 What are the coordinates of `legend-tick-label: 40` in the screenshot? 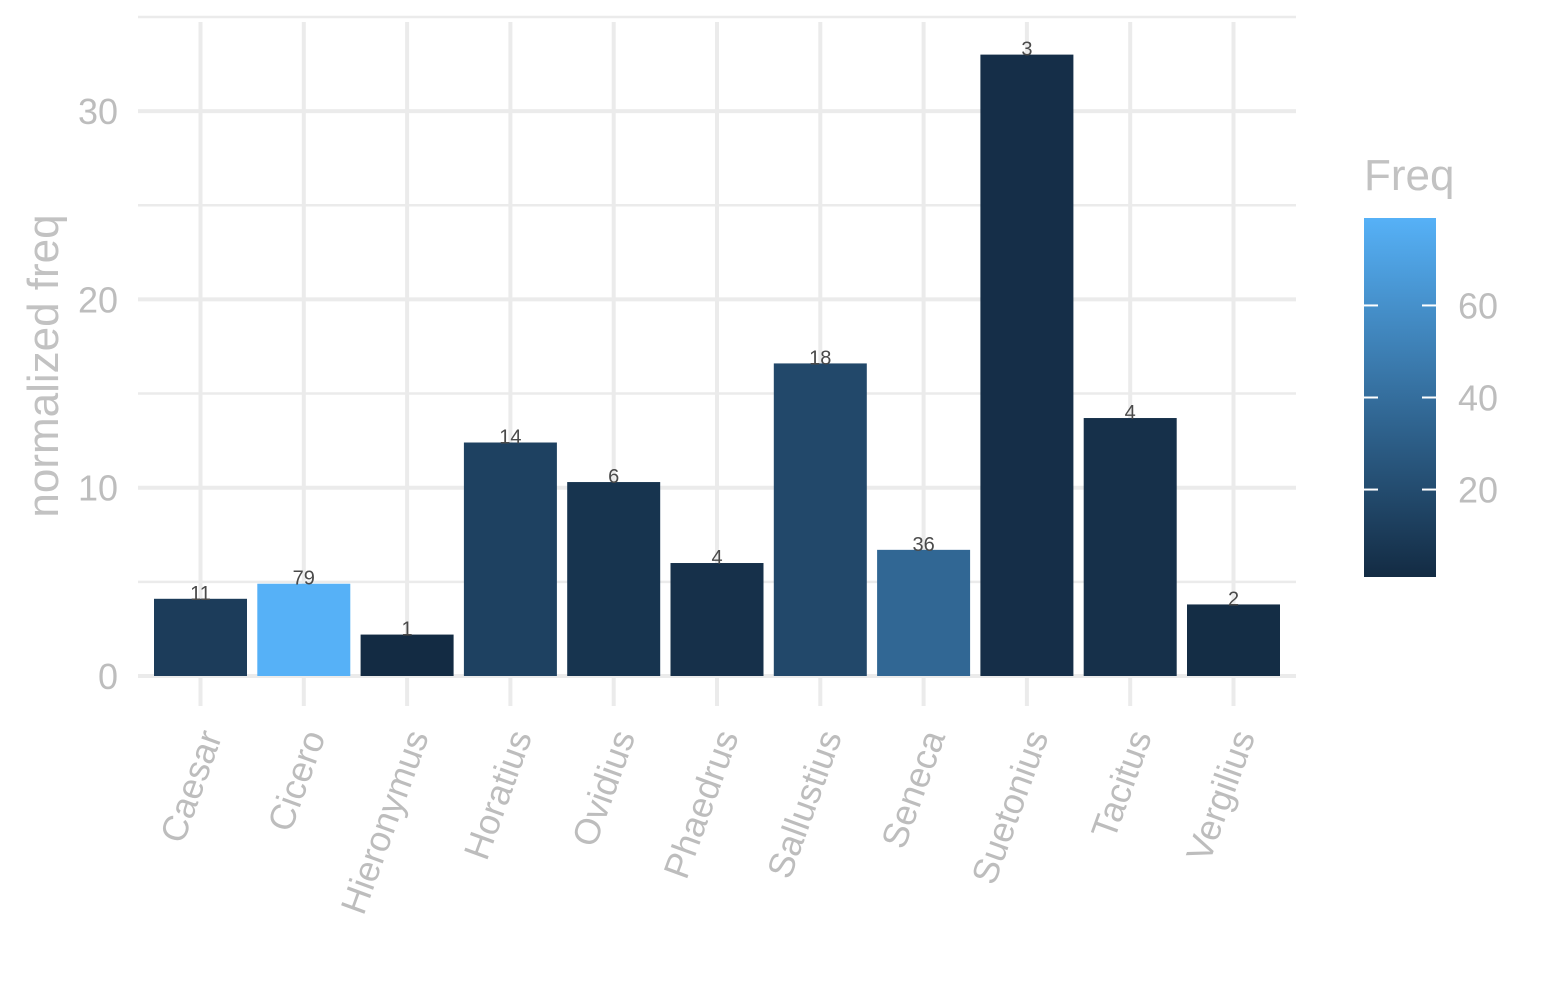 It's located at (1478, 398).